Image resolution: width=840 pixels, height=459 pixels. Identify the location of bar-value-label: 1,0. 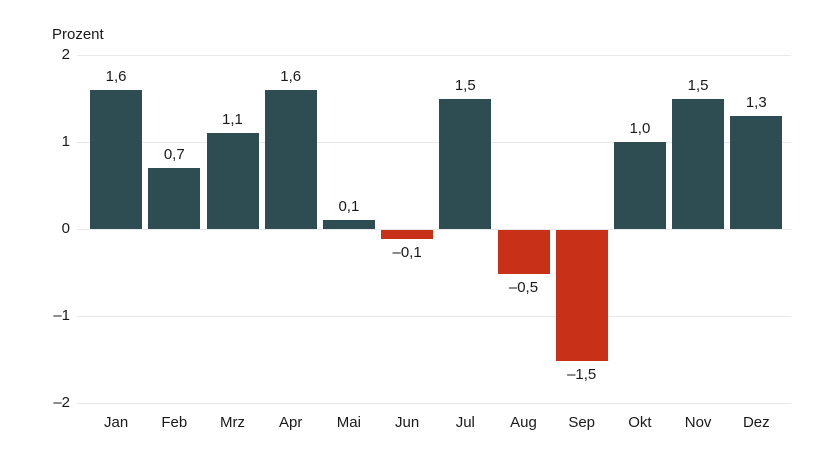
(640, 128).